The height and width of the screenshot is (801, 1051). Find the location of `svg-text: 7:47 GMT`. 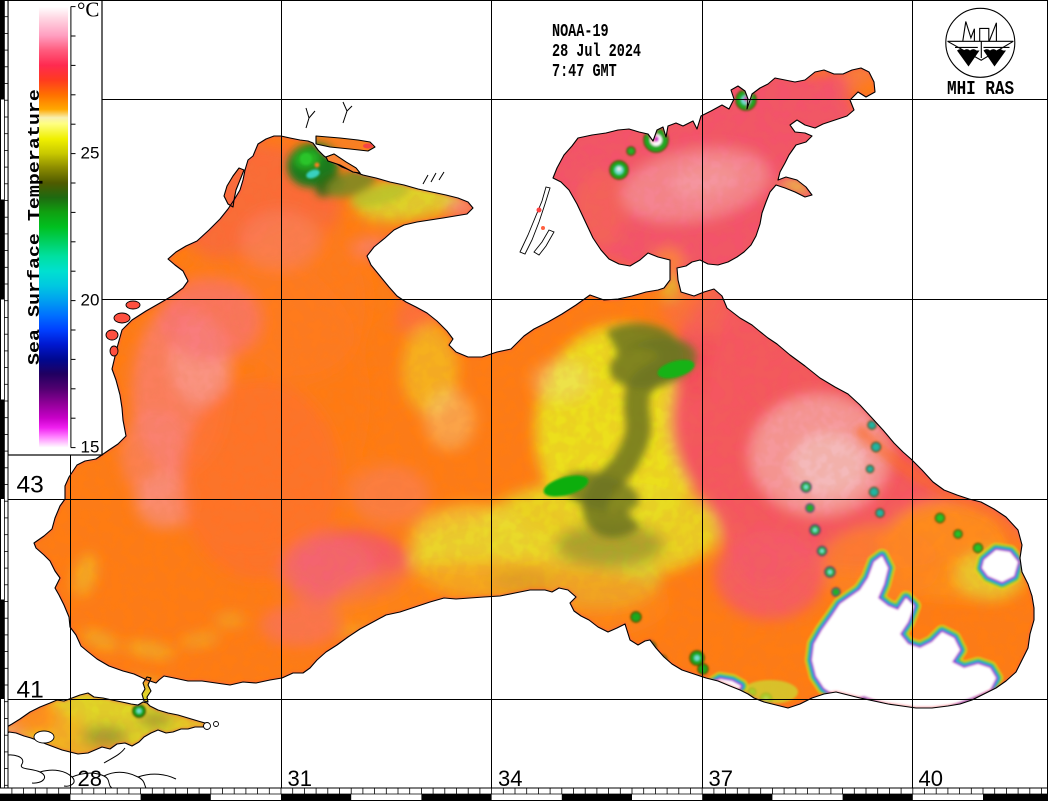

svg-text: 7:47 GMT is located at coordinates (584, 71).